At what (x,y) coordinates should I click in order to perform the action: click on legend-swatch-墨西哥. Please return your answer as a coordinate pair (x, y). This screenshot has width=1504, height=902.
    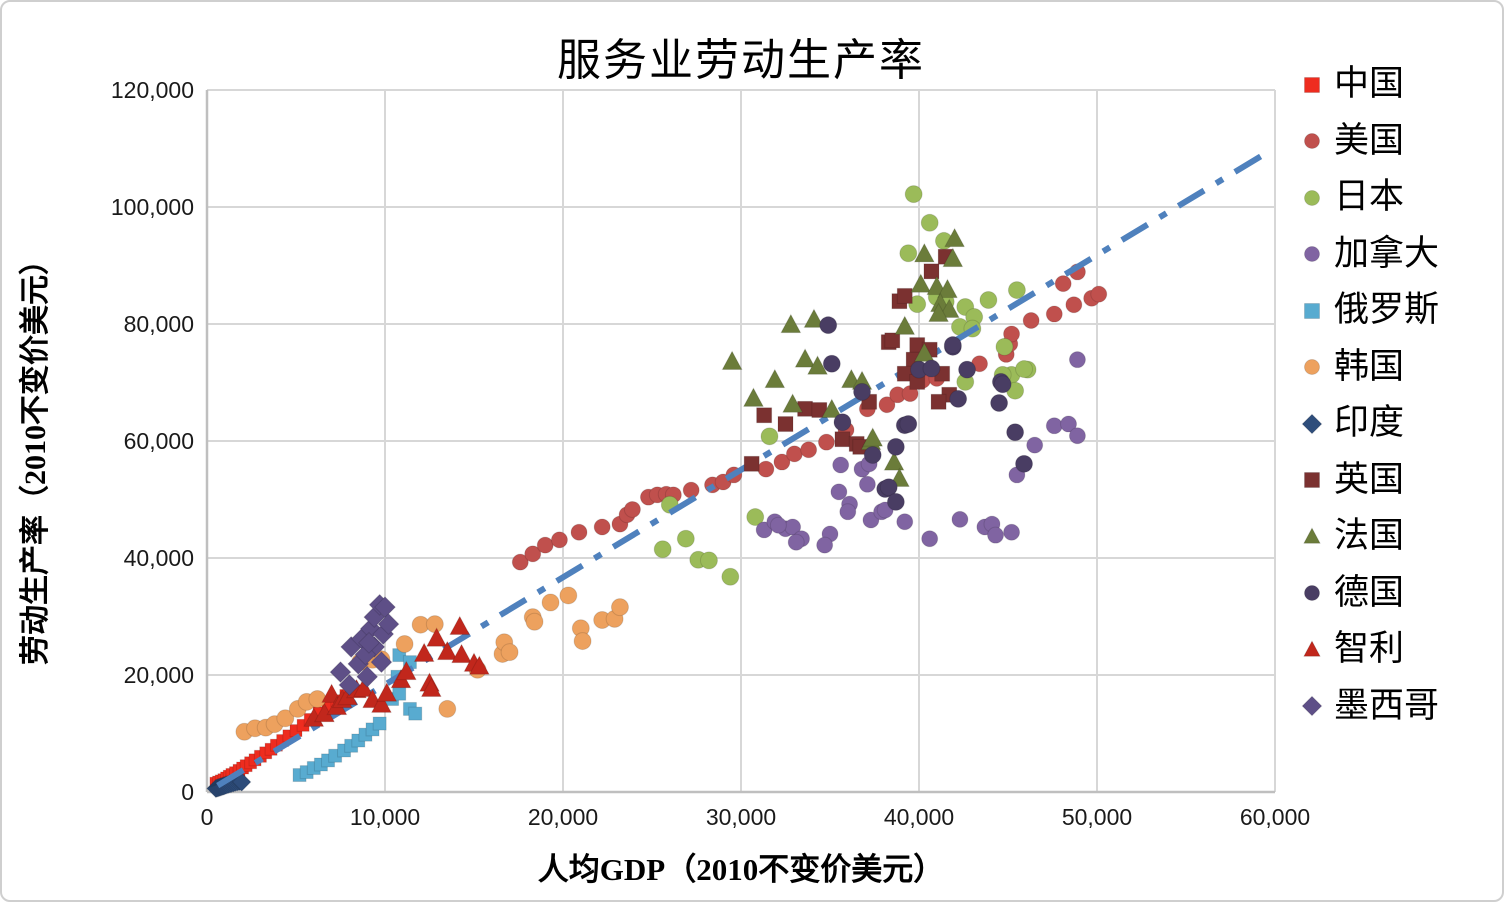
    Looking at the image, I should click on (1312, 706).